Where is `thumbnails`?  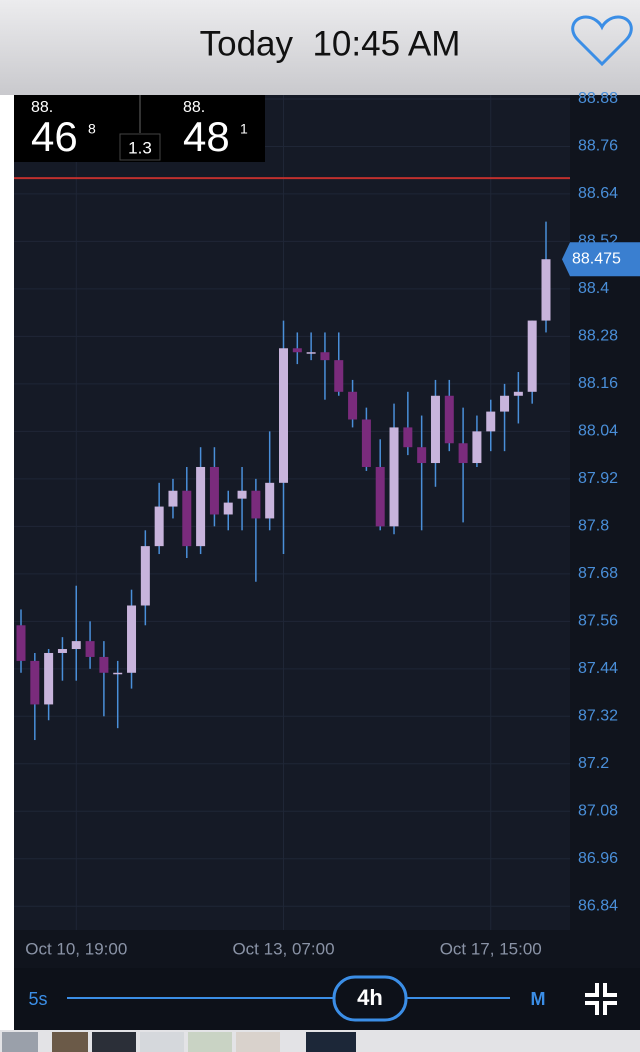
thumbnails is located at coordinates (179, 1042).